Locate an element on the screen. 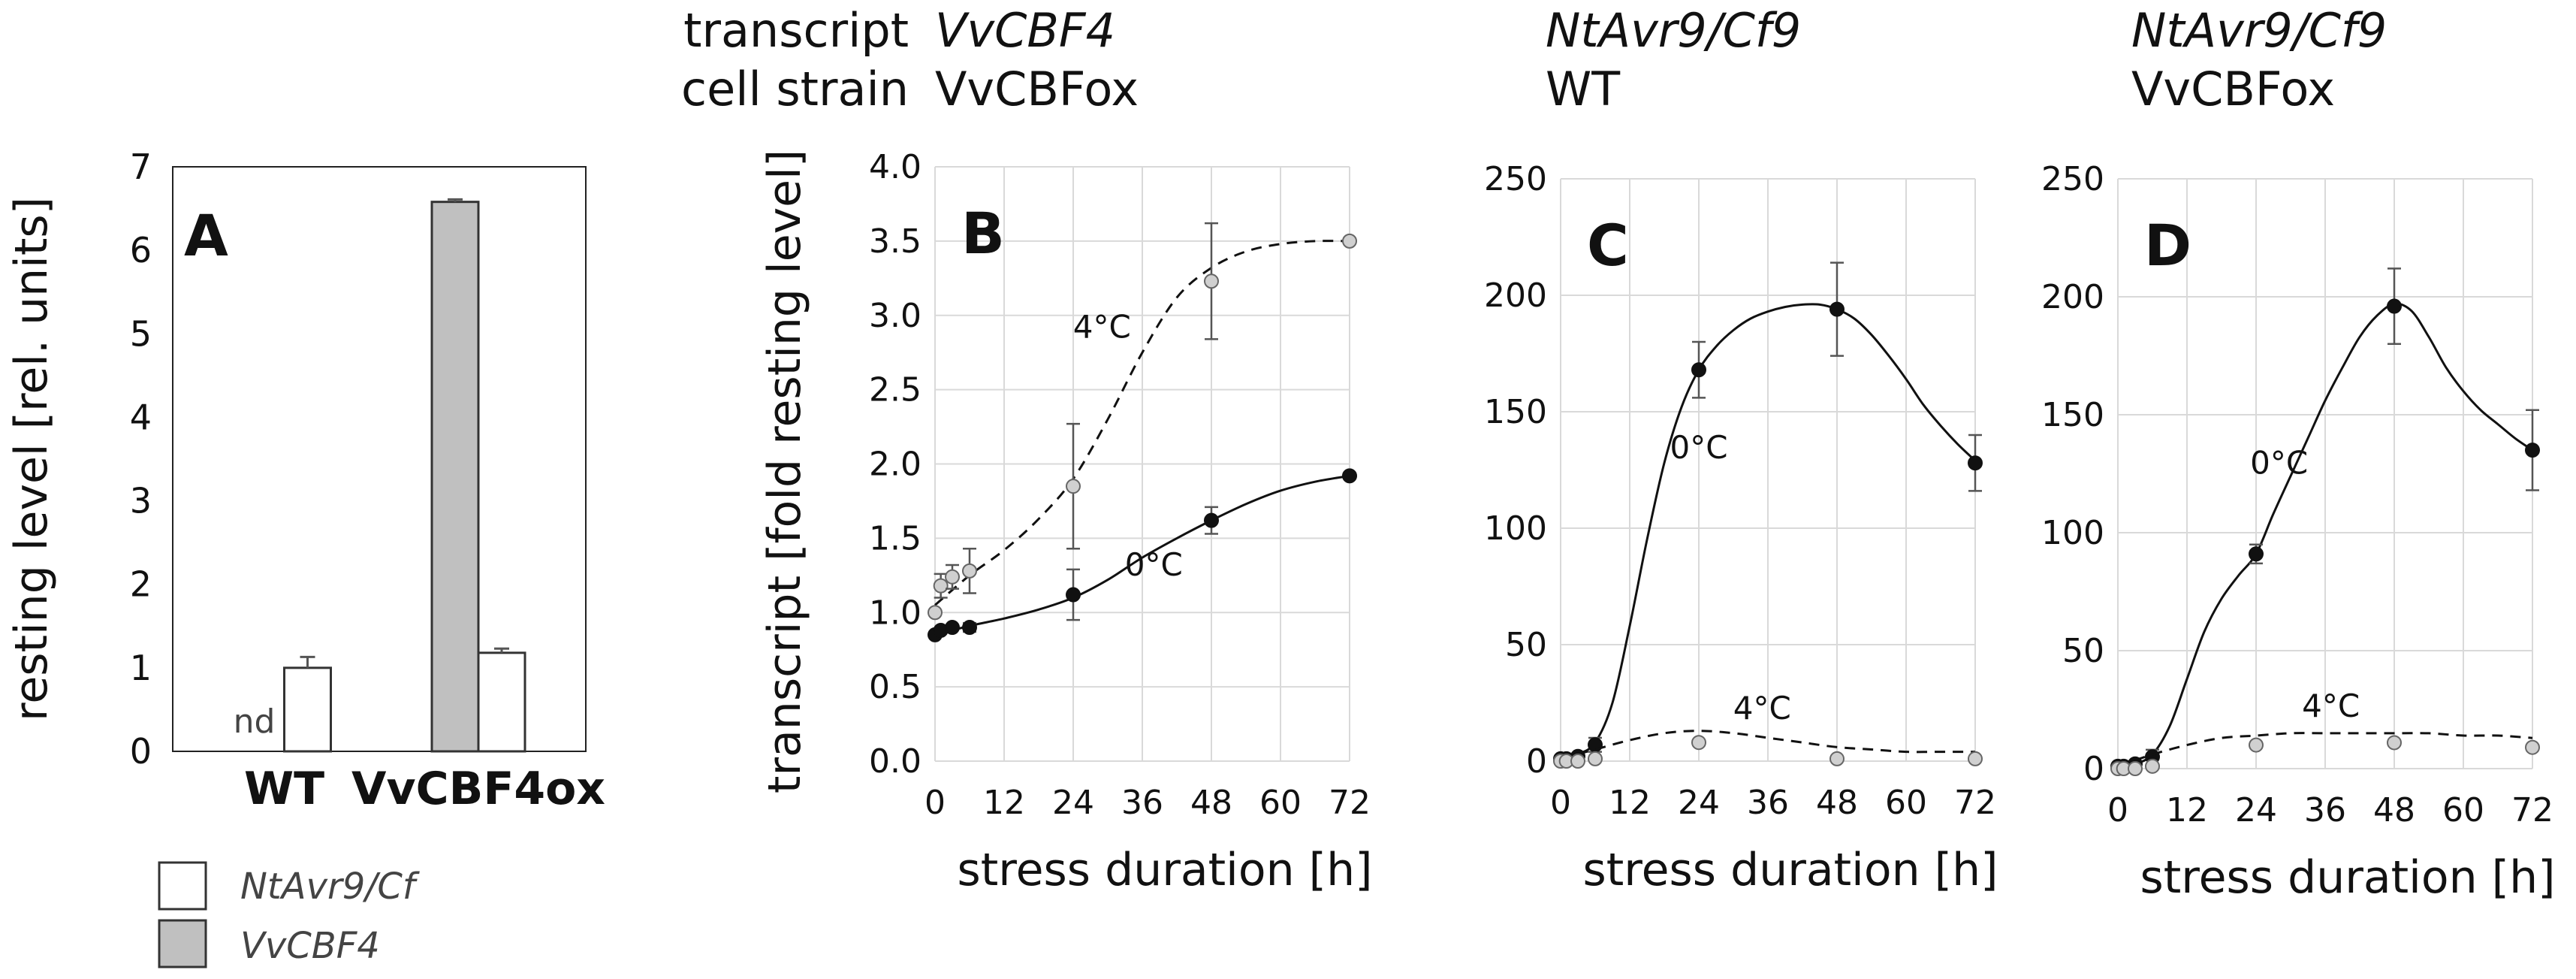 The image size is (2576, 979). panel-B-ytick-label: 0.5 is located at coordinates (896, 687).